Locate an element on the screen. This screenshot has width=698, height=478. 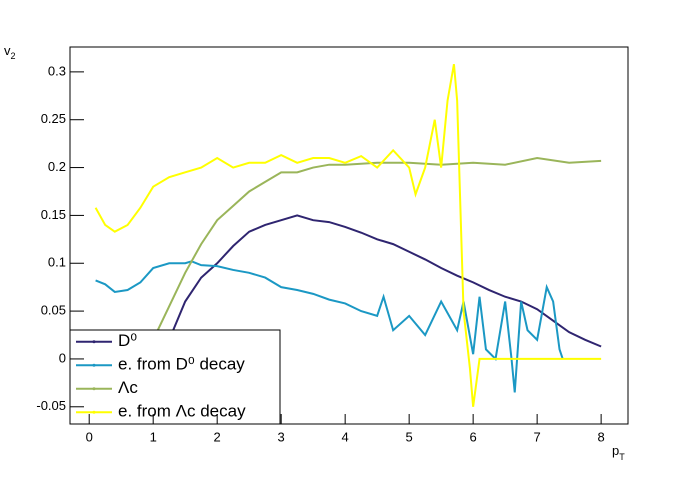
y-tick-label: 0.15 is located at coordinates (53, 214).